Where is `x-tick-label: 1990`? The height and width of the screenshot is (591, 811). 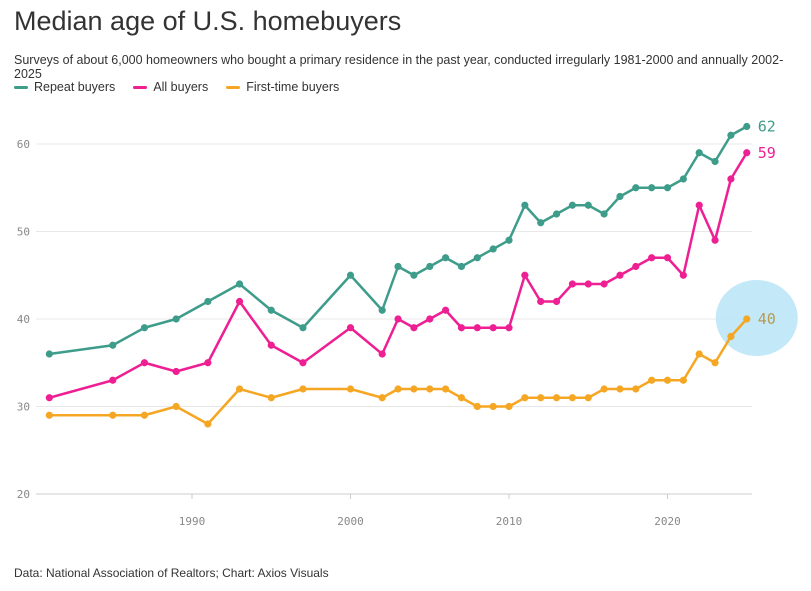 x-tick-label: 1990 is located at coordinates (192, 521).